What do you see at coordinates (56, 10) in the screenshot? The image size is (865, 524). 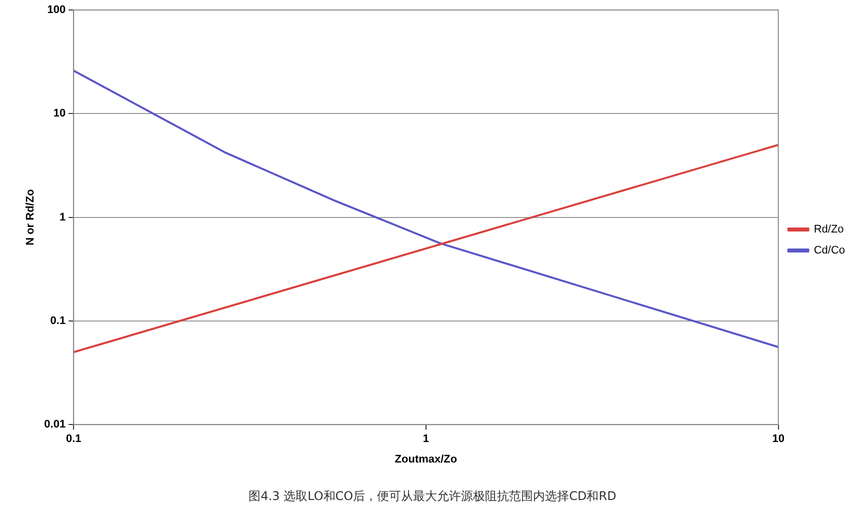 I see `y-tick-label: 100` at bounding box center [56, 10].